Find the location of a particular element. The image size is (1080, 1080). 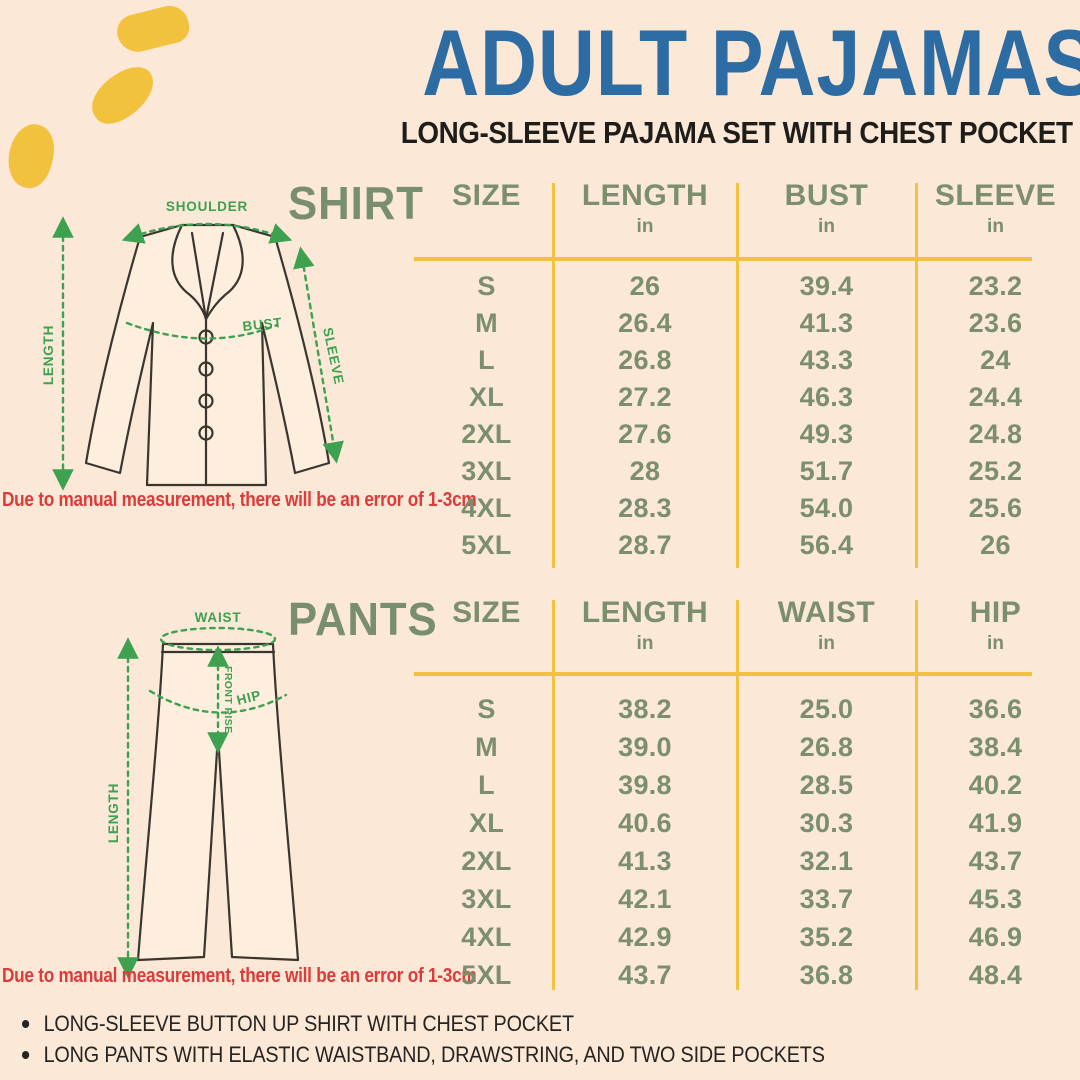

measurement-cell: 51.7 is located at coordinates (826, 471).